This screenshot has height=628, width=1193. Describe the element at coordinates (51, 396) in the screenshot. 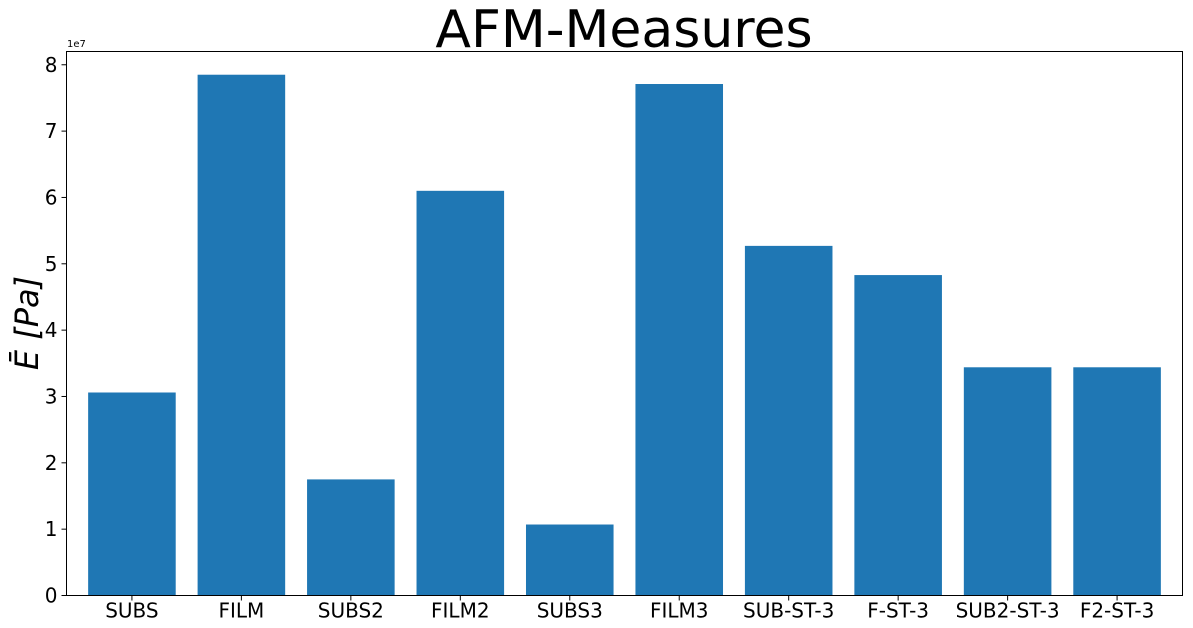

I see `y-tick-label: 3` at that location.